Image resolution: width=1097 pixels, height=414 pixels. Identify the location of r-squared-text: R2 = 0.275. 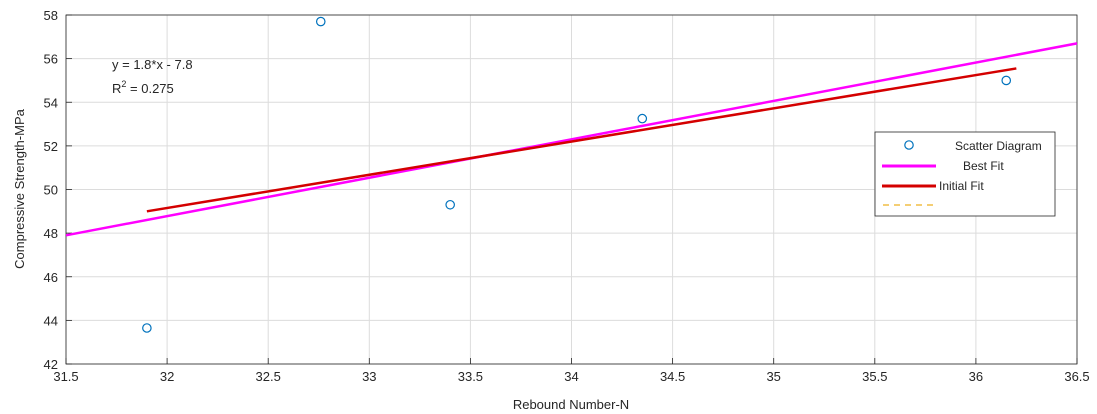
(143, 87).